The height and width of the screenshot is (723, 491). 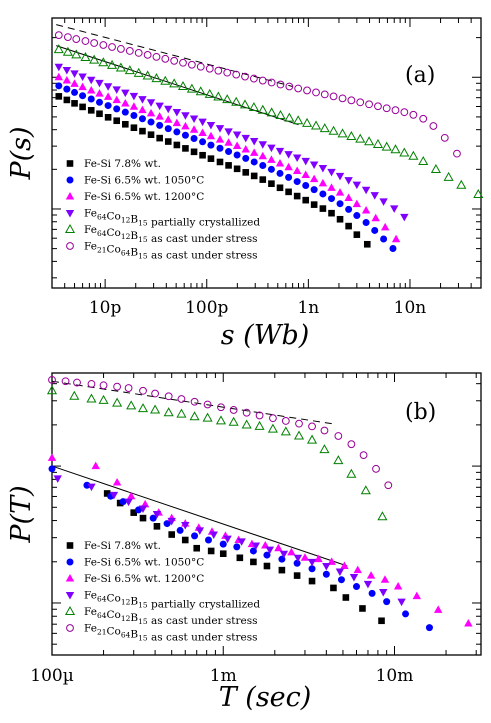 I want to click on legend-label: Fe-Si 6.5% wt. 1200°C, so click(x=144, y=197).